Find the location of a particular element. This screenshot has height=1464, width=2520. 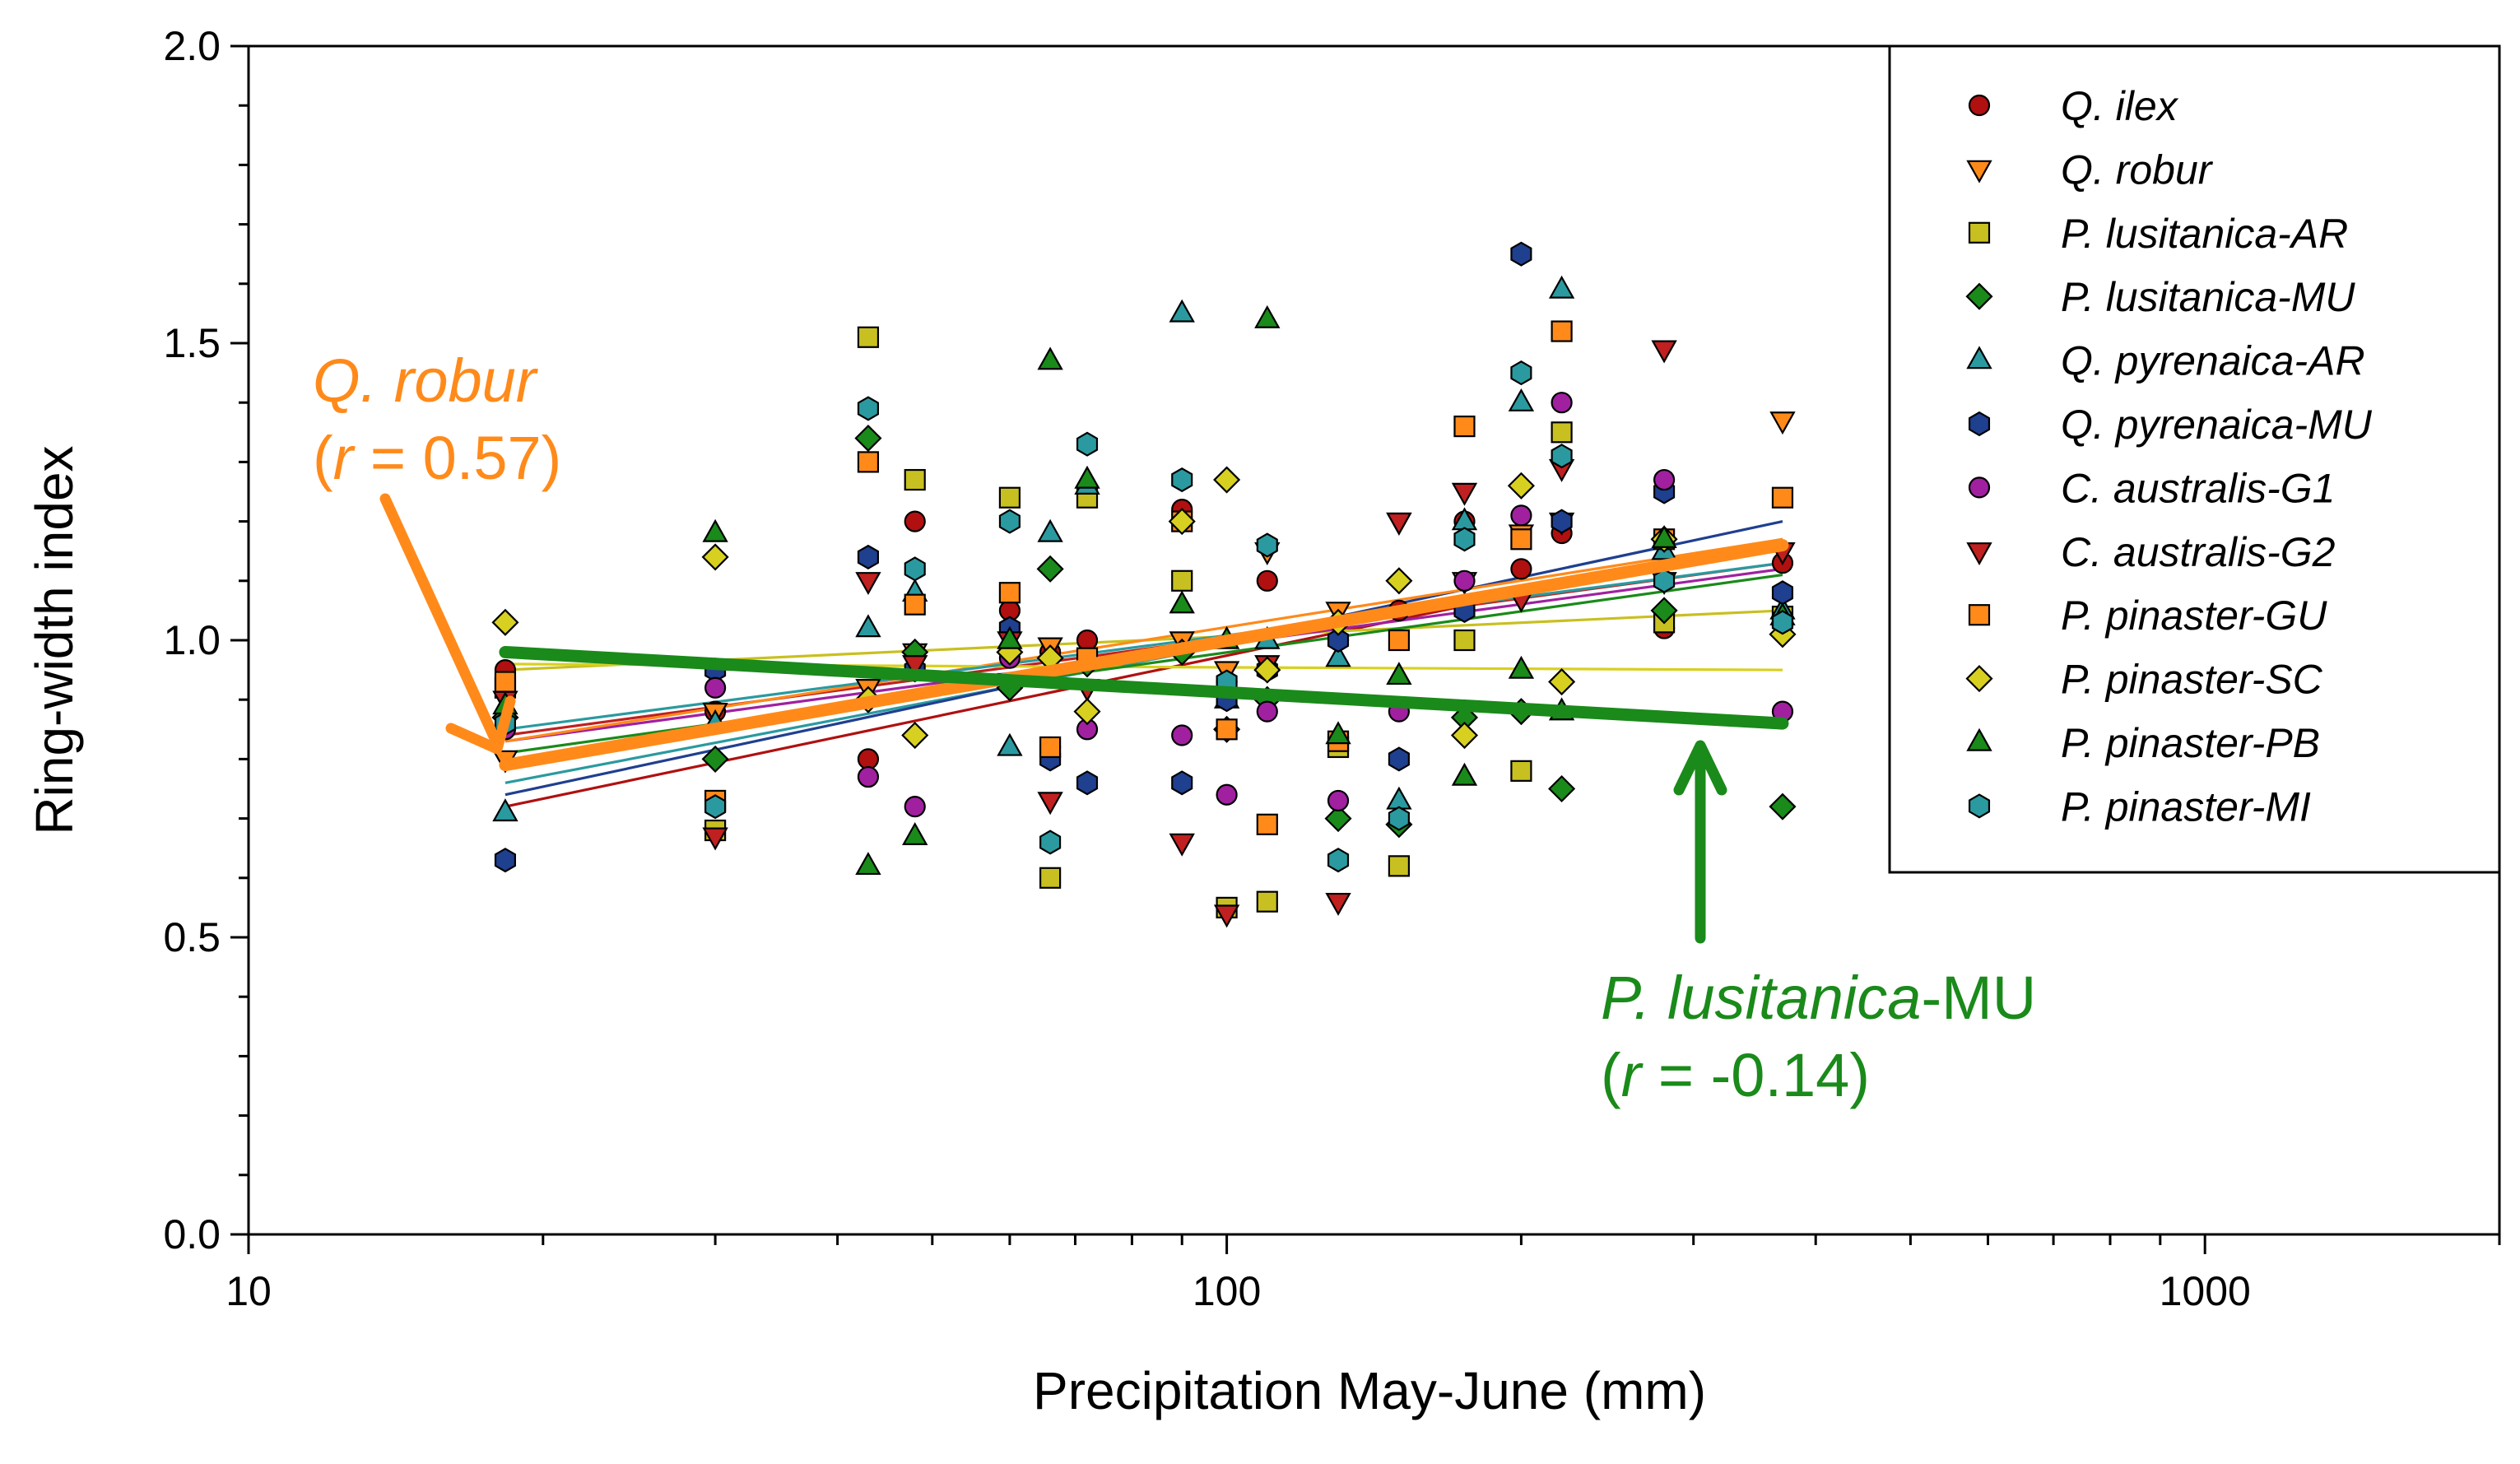

x-tick-label: 100 is located at coordinates (1227, 1291).